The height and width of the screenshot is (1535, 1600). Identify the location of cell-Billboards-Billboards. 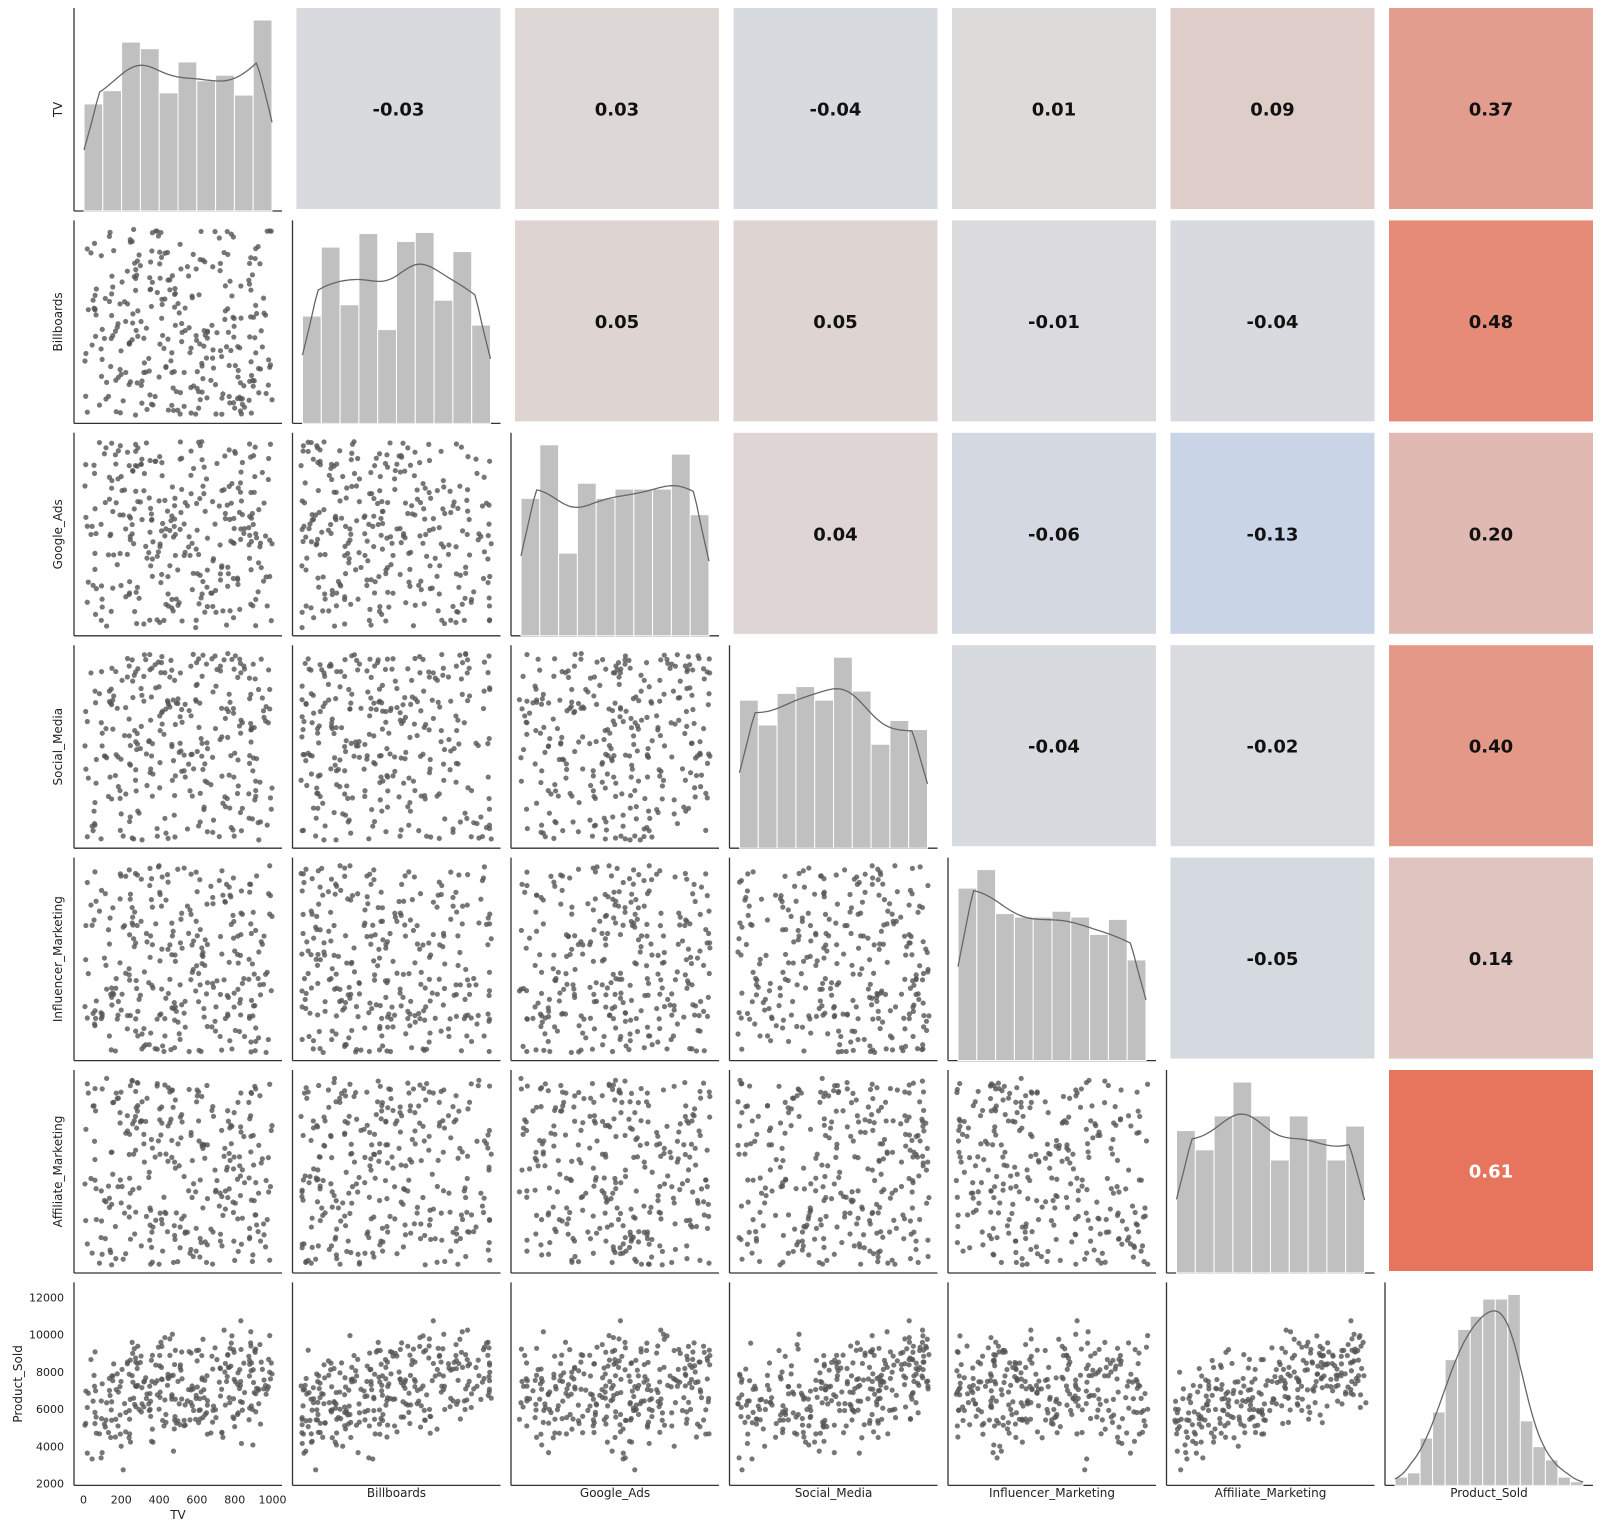
(396, 322).